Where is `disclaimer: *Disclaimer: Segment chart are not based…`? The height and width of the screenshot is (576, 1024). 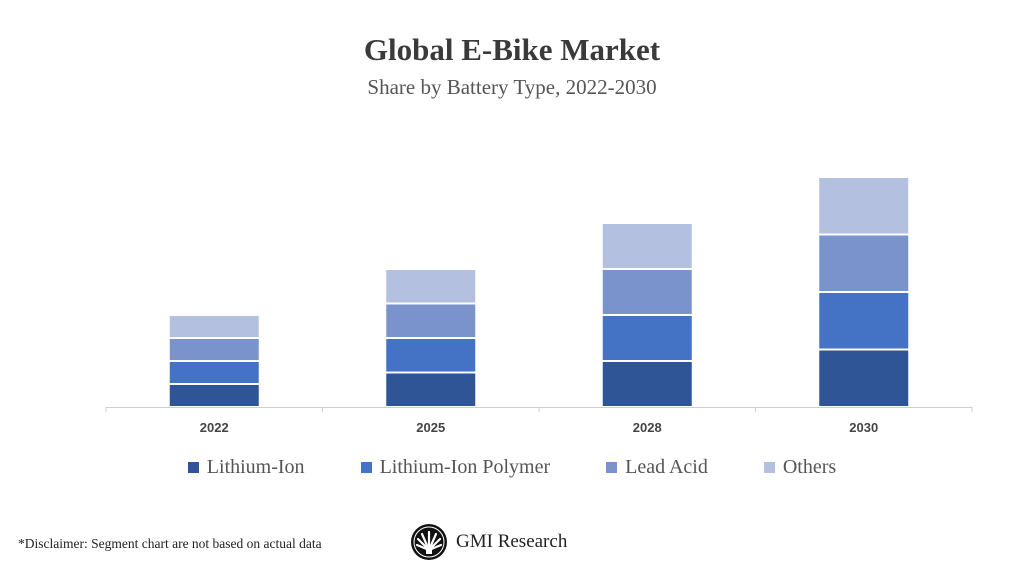
disclaimer: *Disclaimer: Segment chart are not based… is located at coordinates (170, 543).